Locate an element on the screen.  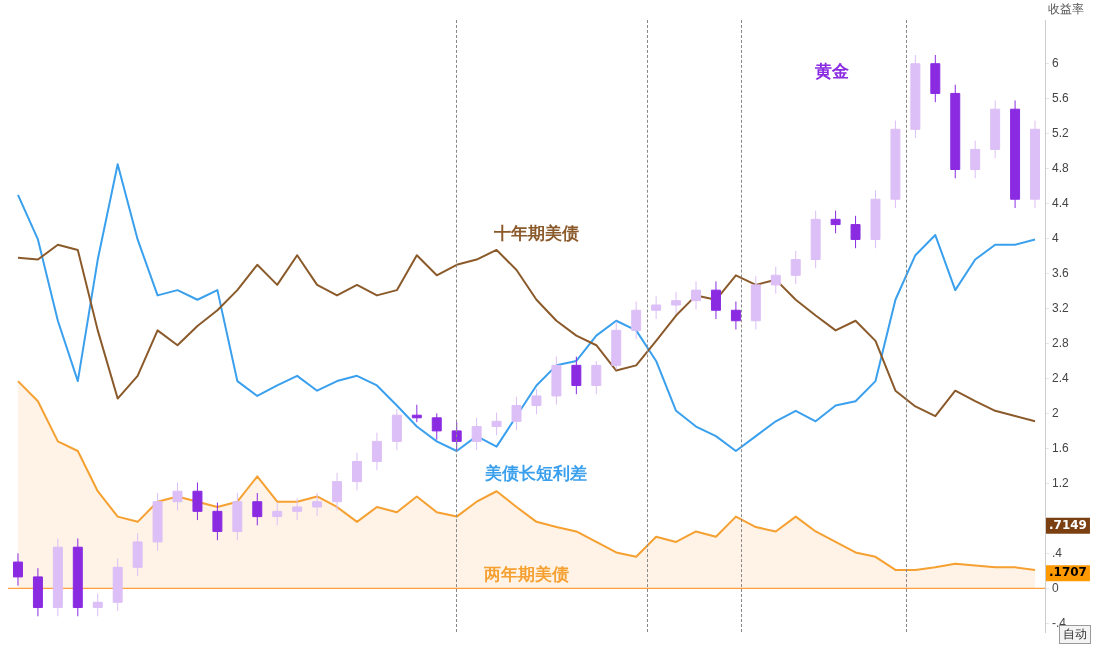
y-tick-label: 5.6 is located at coordinates (1061, 98).